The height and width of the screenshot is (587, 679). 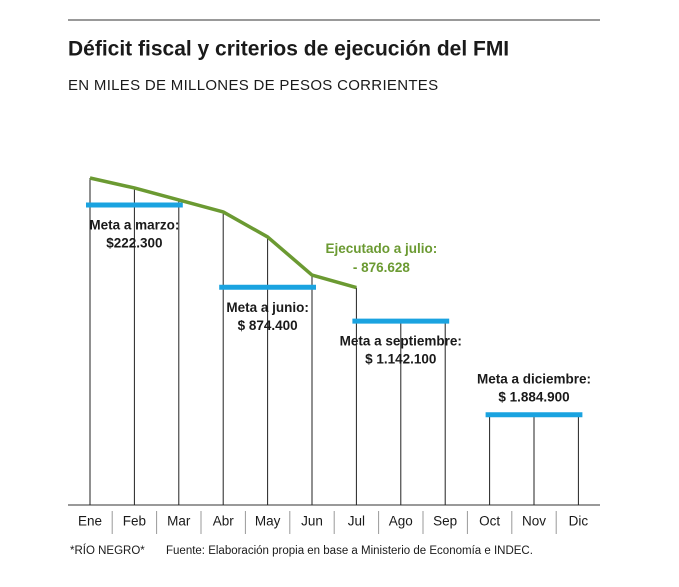 What do you see at coordinates (401, 341) in the screenshot?
I see `target-label: Meta a septiembre:` at bounding box center [401, 341].